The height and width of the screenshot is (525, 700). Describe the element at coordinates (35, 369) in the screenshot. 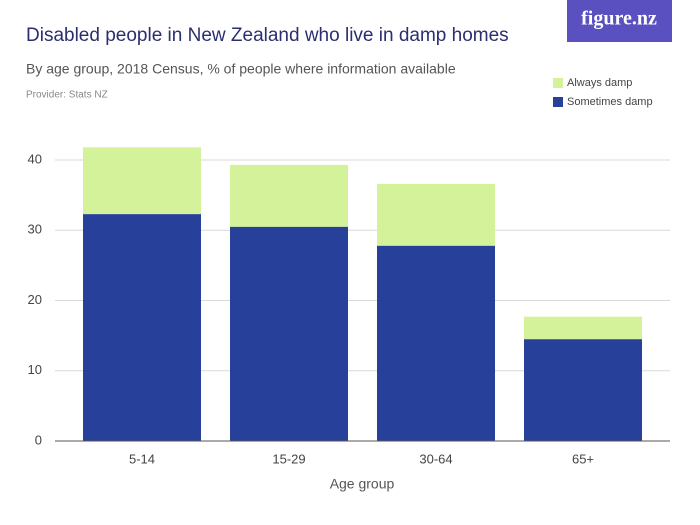

I see `y-tick-label: 10` at that location.